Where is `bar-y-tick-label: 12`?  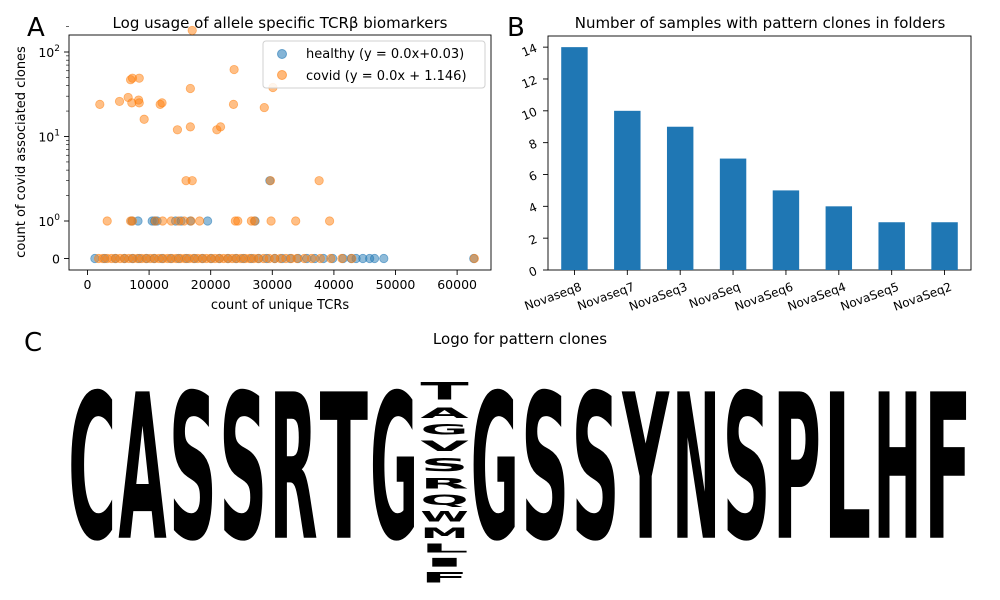 bar-y-tick-label: 12 is located at coordinates (529, 82).